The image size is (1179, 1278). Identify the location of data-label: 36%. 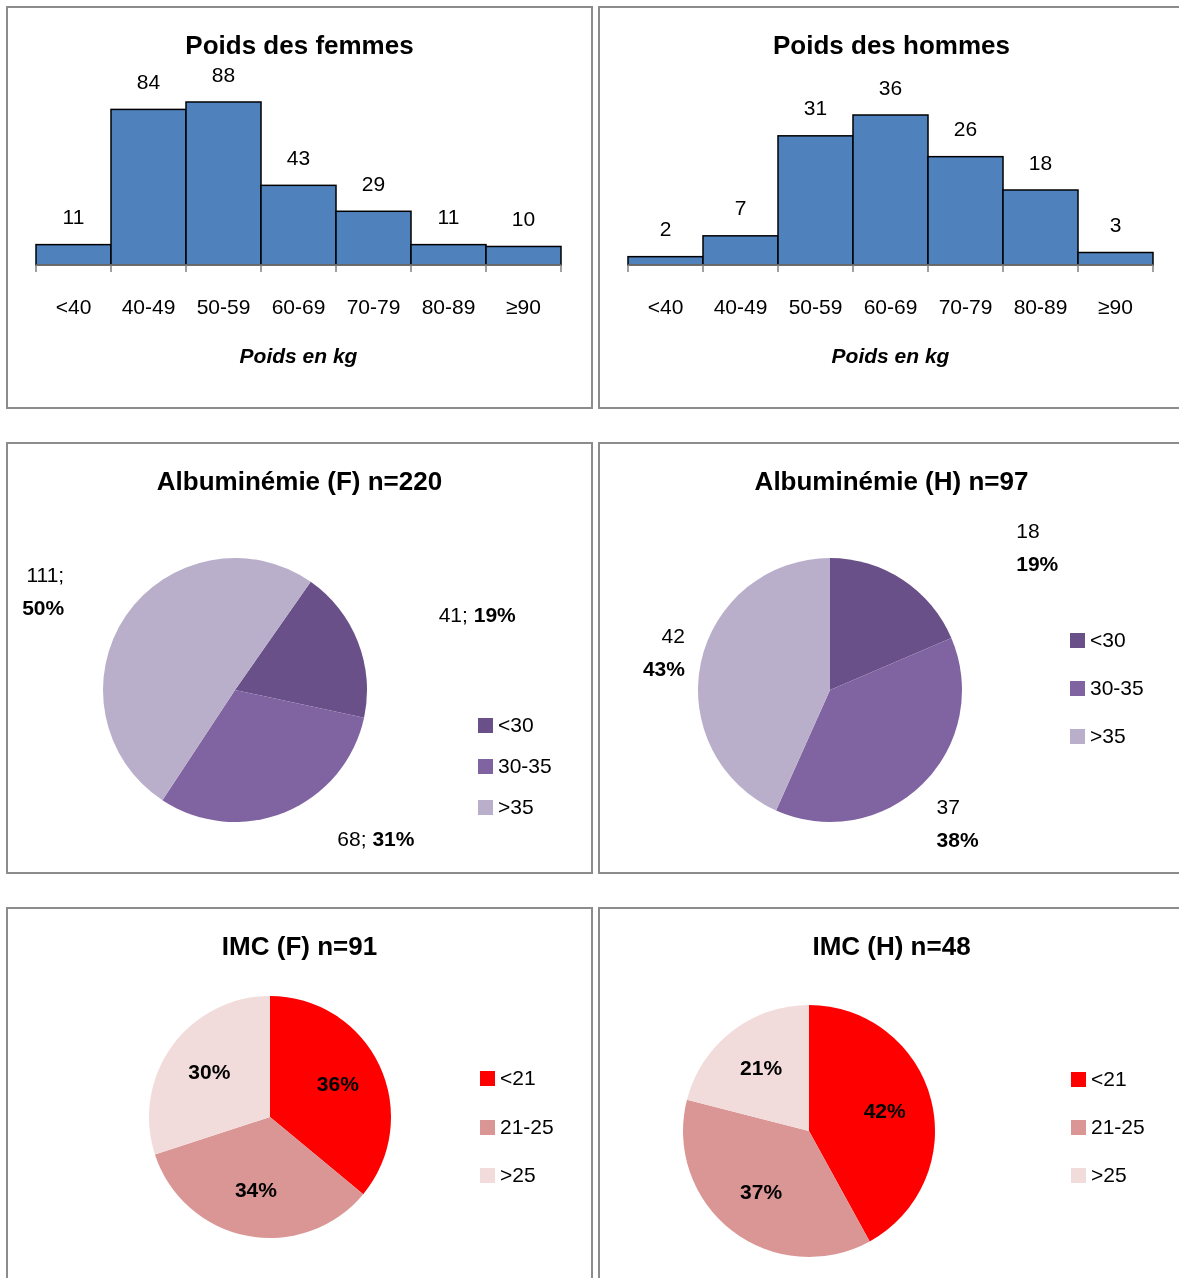
(338, 1083).